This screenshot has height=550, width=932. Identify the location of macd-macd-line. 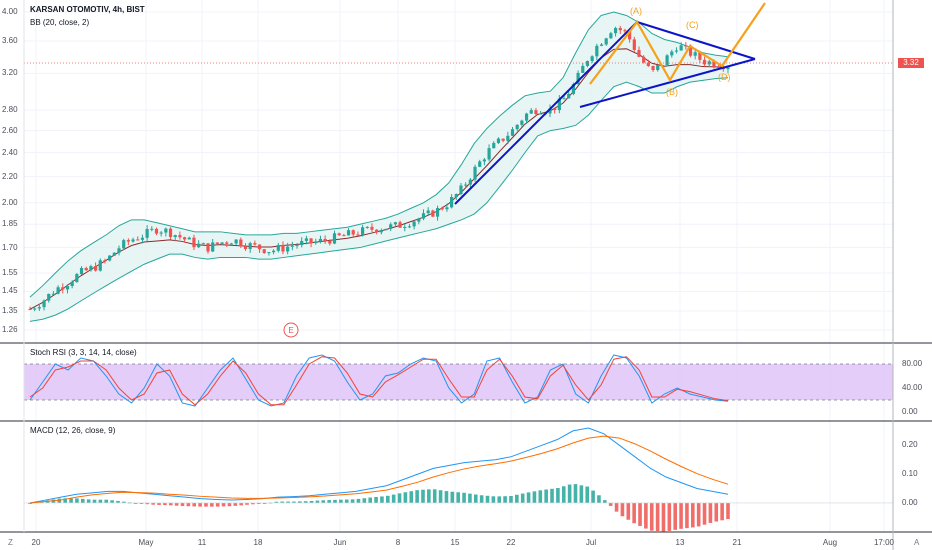
(379, 465).